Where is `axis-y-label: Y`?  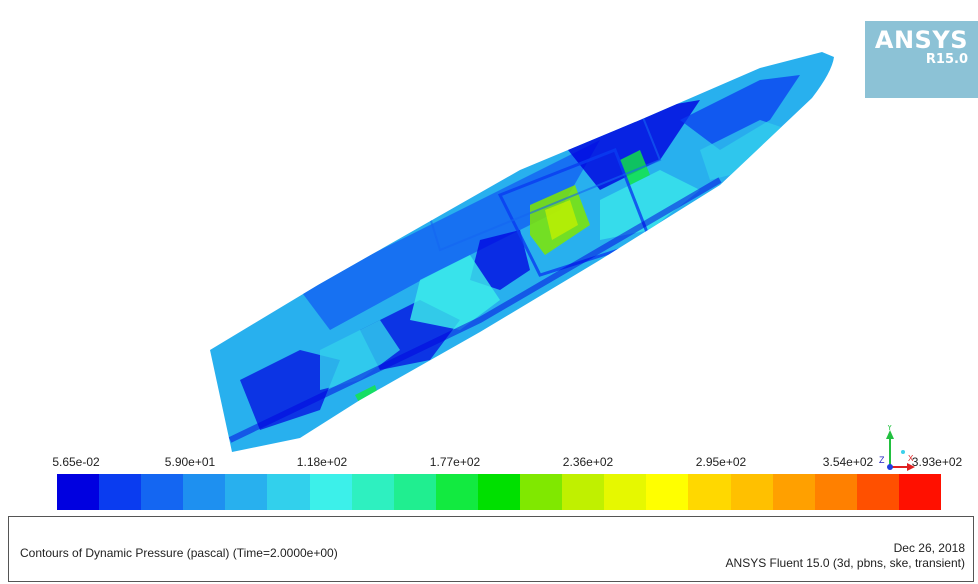 axis-y-label: Y is located at coordinates (890, 428).